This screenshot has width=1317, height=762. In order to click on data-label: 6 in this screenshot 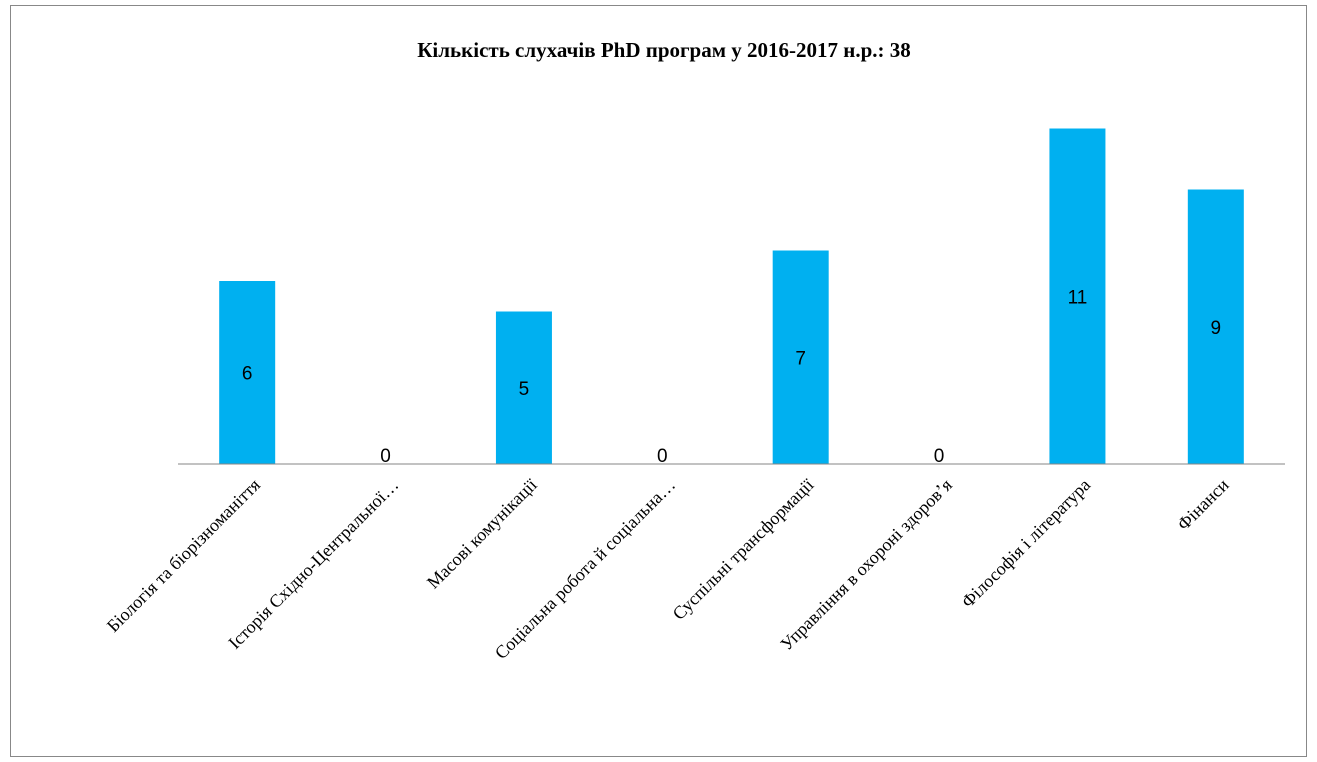, I will do `click(247, 374)`.